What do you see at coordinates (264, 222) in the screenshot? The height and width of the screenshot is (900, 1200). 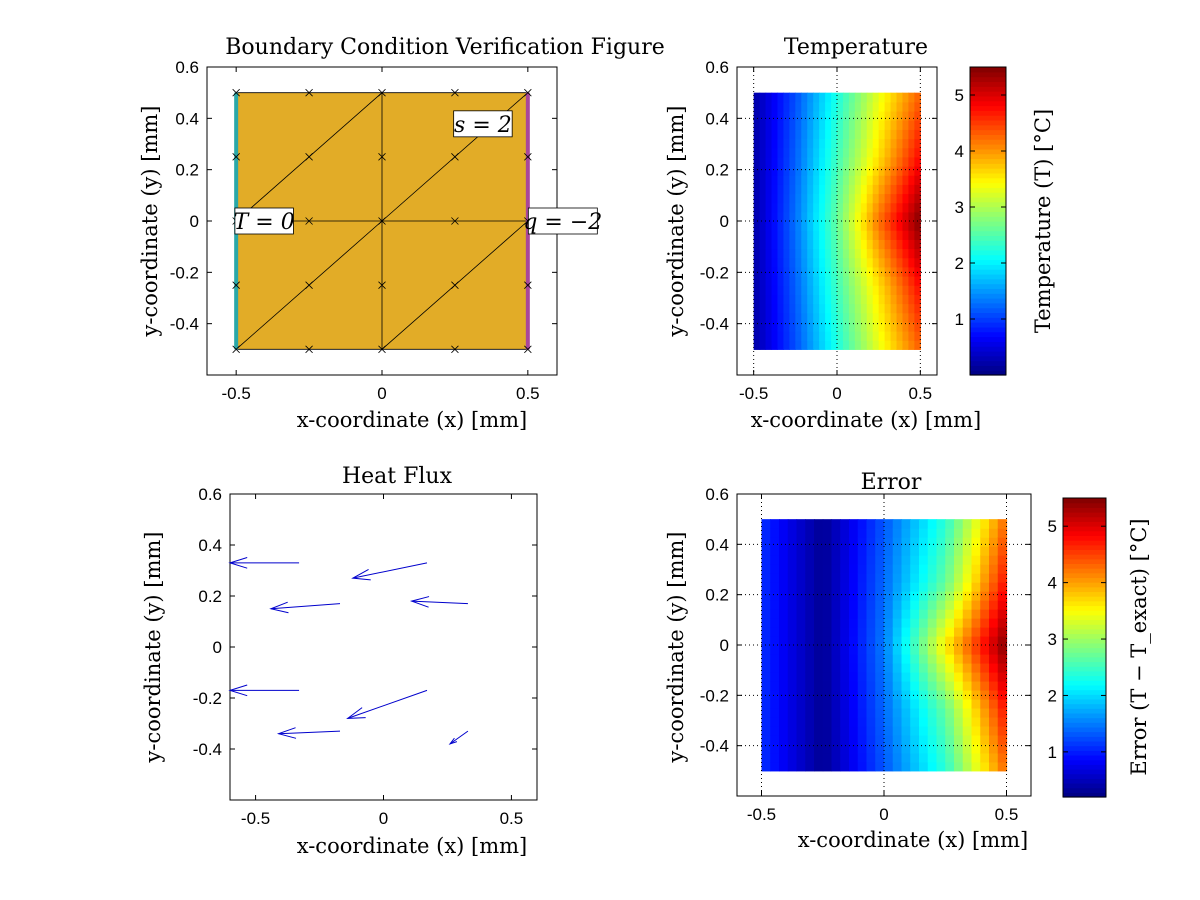 I see `bc-boundary-label: T = 0` at bounding box center [264, 222].